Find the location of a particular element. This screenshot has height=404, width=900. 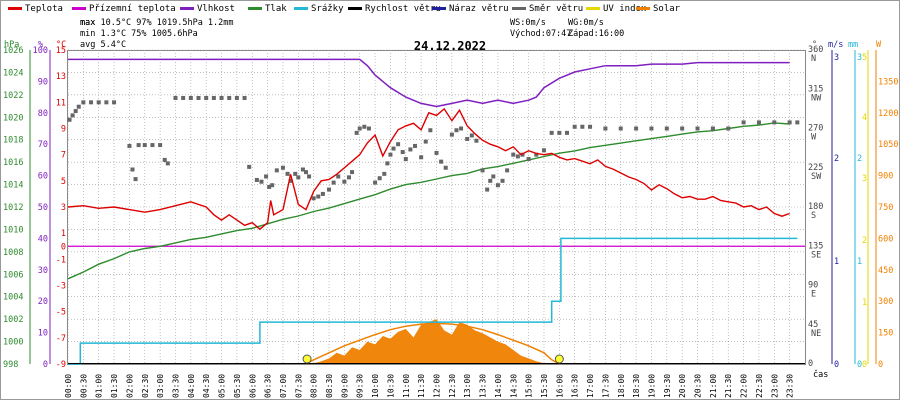

pct-tick-label: 100 is located at coordinates (40, 51).